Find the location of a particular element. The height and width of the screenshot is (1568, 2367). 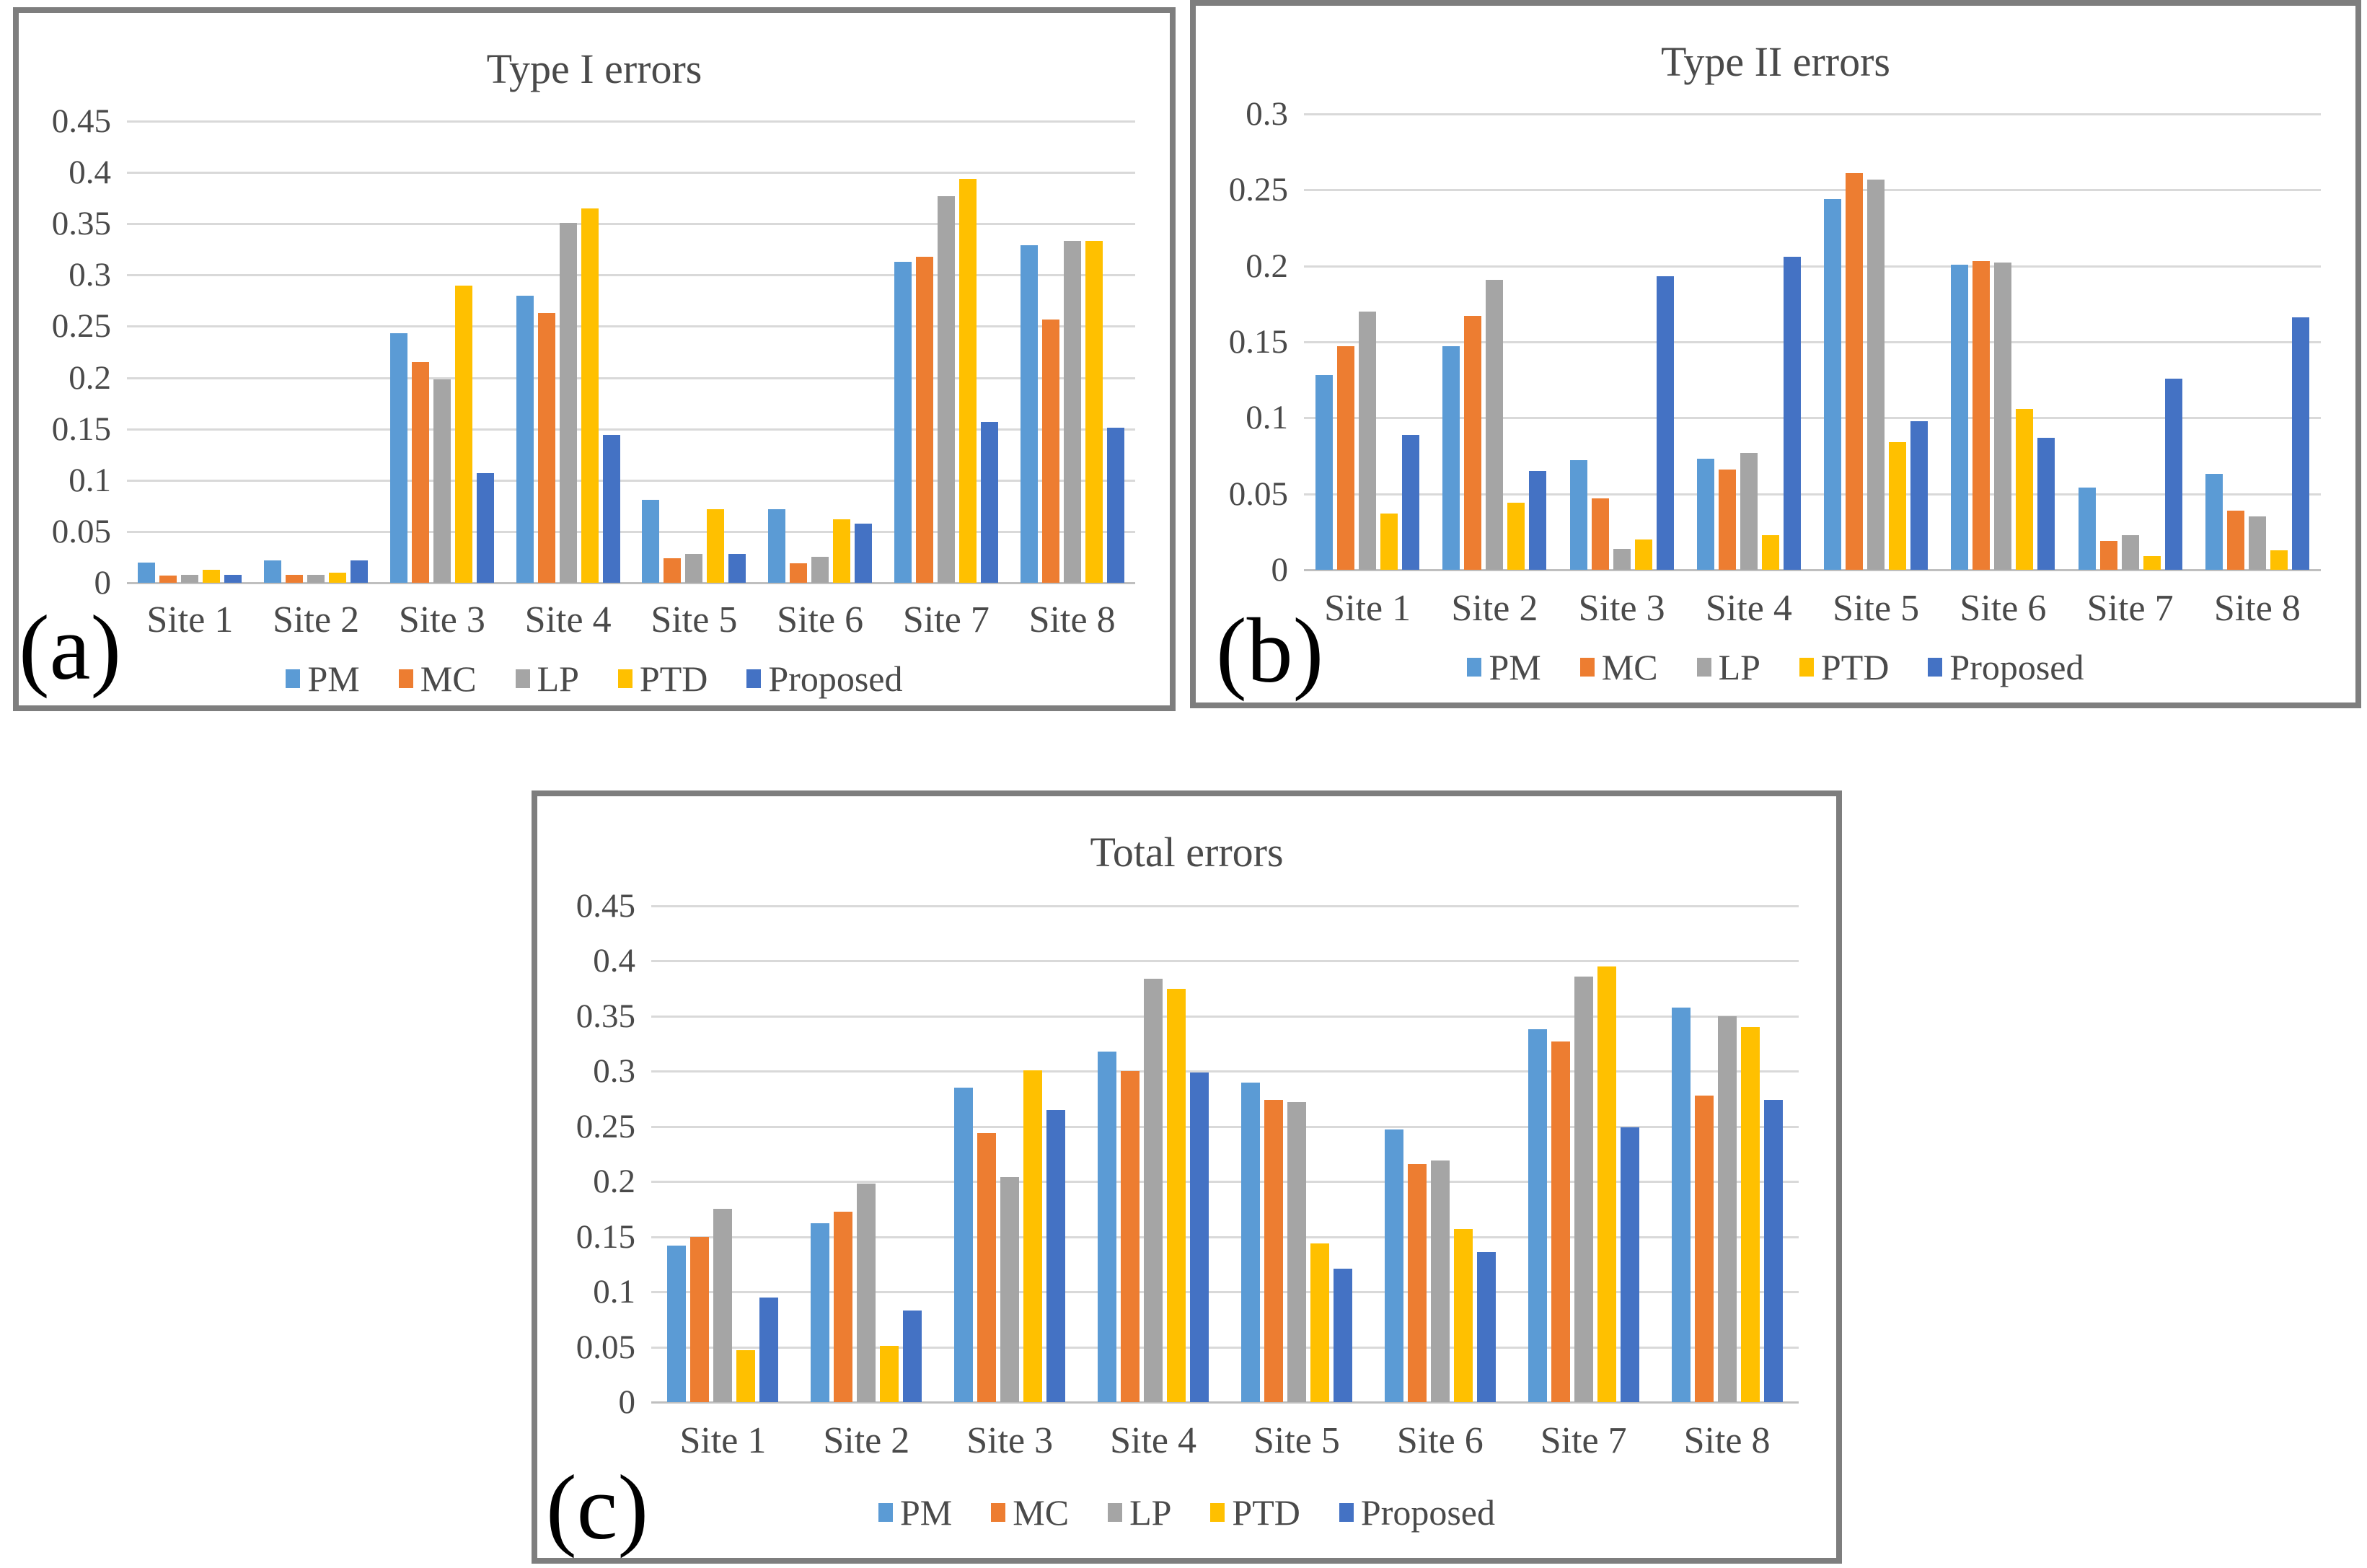

x-tick-label-site-3: Site 3 is located at coordinates (1622, 609).